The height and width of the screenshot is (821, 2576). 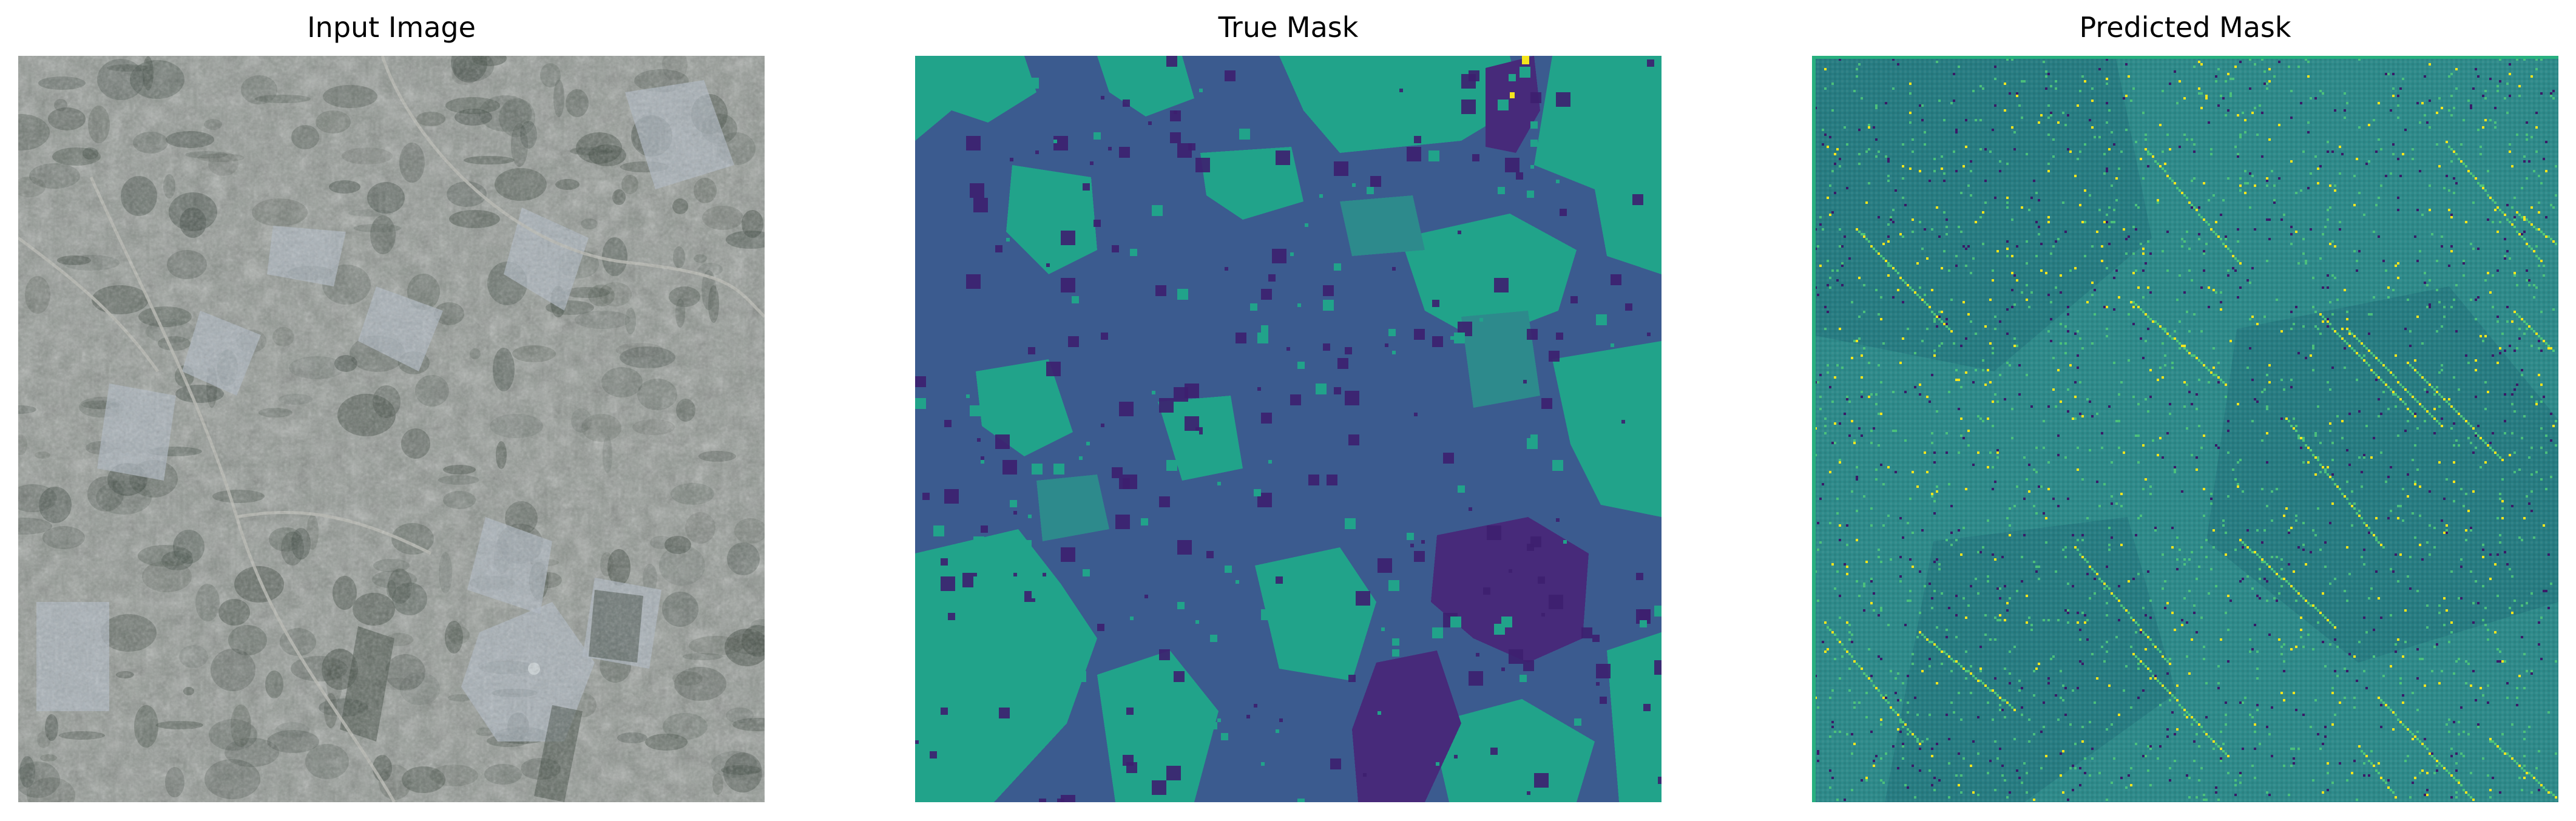 What do you see at coordinates (2185, 27) in the screenshot?
I see `predicted-mask-title: Predicted Mask` at bounding box center [2185, 27].